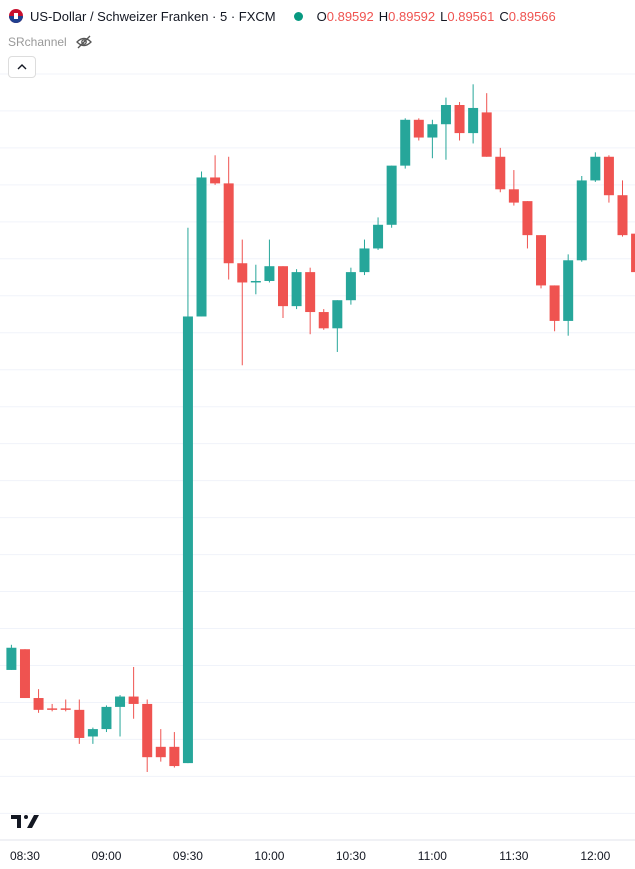 This screenshot has height=869, width=635. What do you see at coordinates (269, 856) in the screenshot?
I see `x-tick-label: 10:00` at bounding box center [269, 856].